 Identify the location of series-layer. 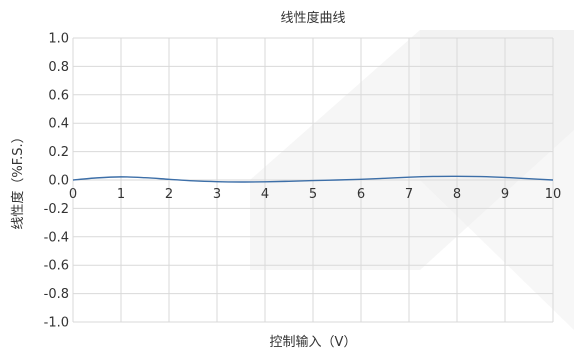
(313, 179).